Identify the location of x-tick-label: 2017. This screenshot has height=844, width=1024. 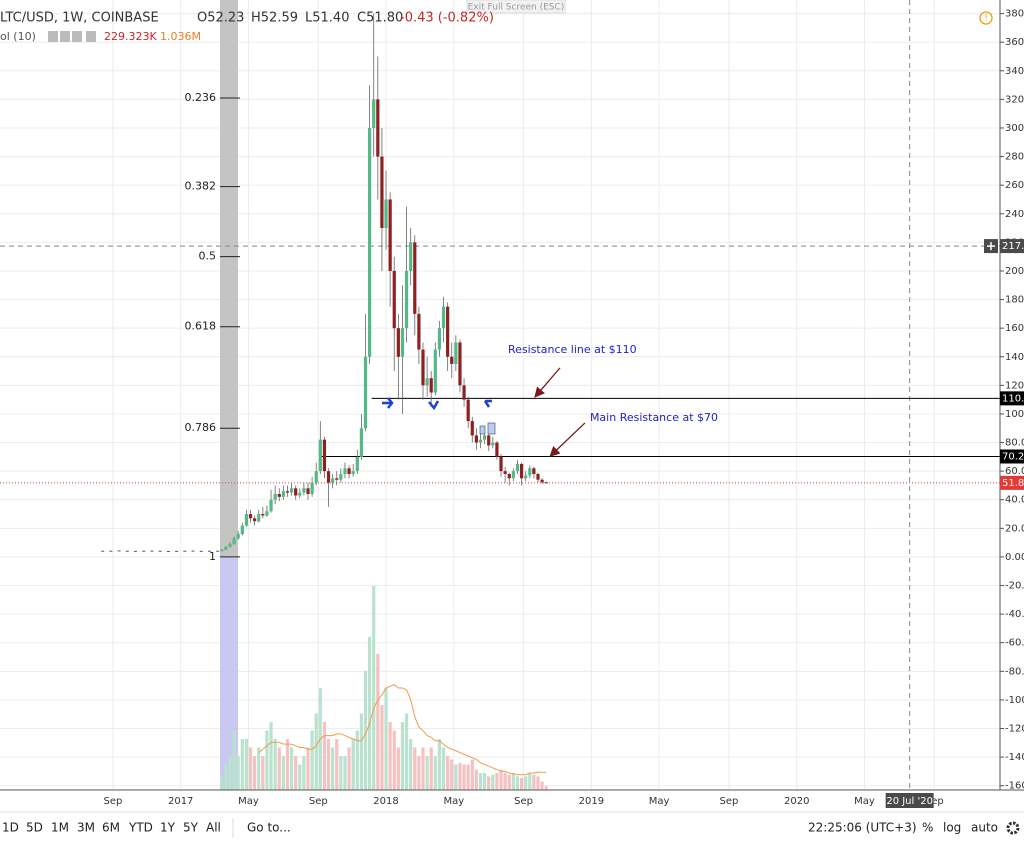
(180, 801).